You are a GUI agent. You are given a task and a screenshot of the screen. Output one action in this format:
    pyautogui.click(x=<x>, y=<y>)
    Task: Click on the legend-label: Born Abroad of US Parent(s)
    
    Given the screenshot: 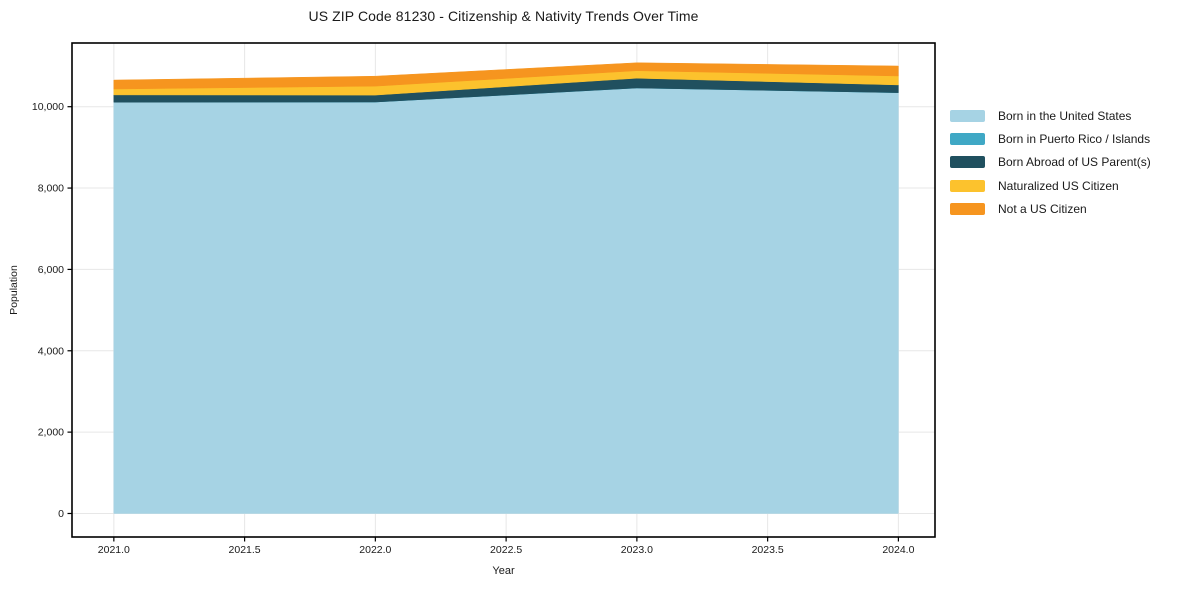 What is the action you would take?
    pyautogui.click(x=1074, y=162)
    